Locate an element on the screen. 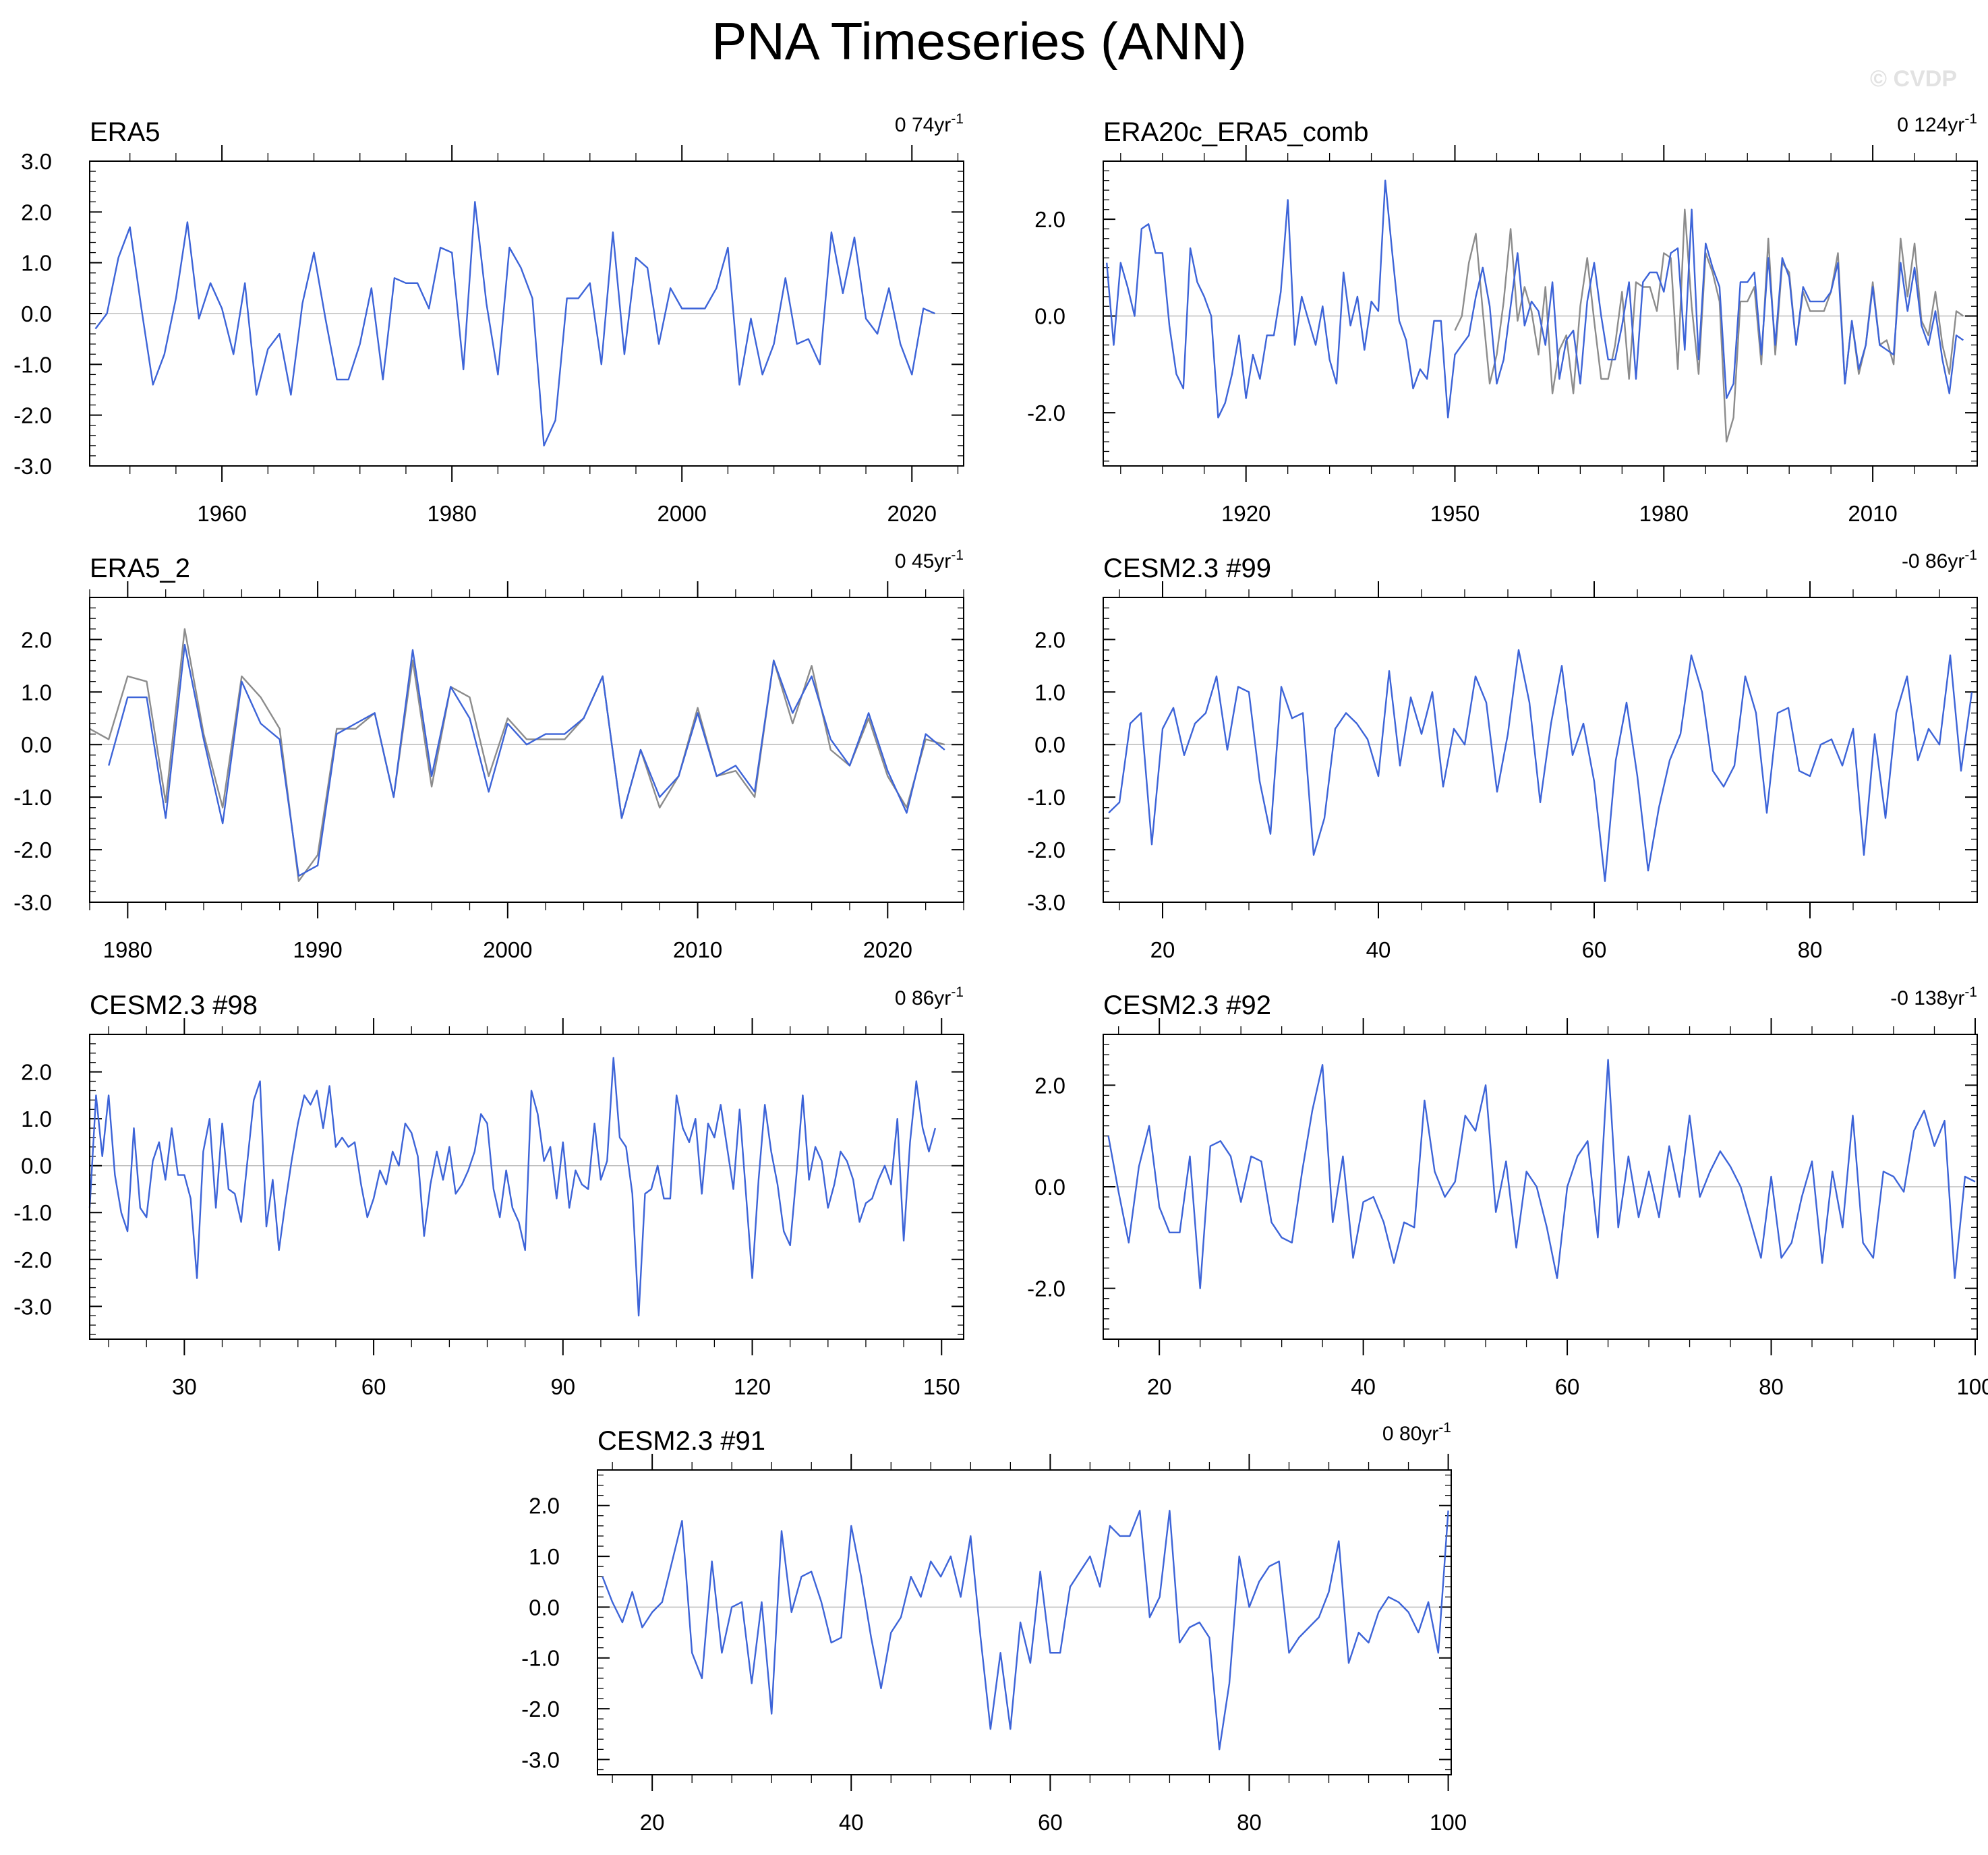  series-line-era20c-era5-comb is located at coordinates (1535, 299).